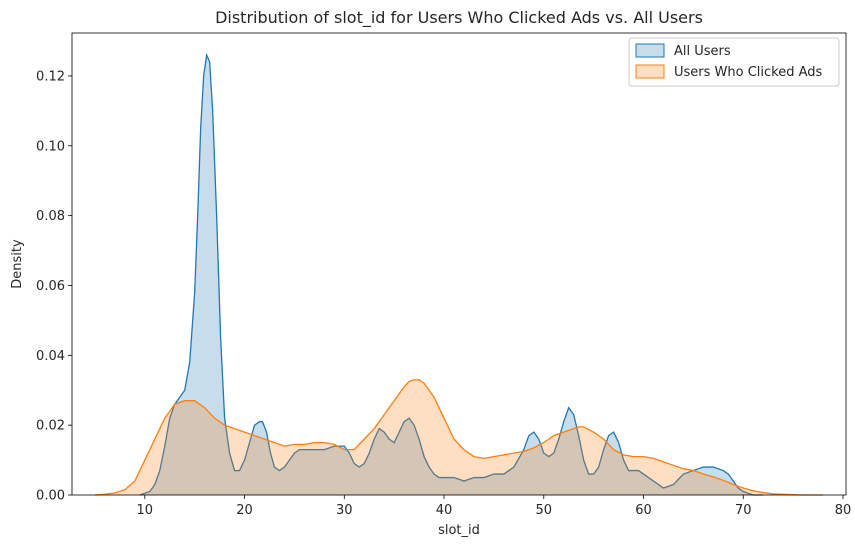 The width and height of the screenshot is (855, 547). What do you see at coordinates (459, 530) in the screenshot?
I see `x-axis-label: slot_id` at bounding box center [459, 530].